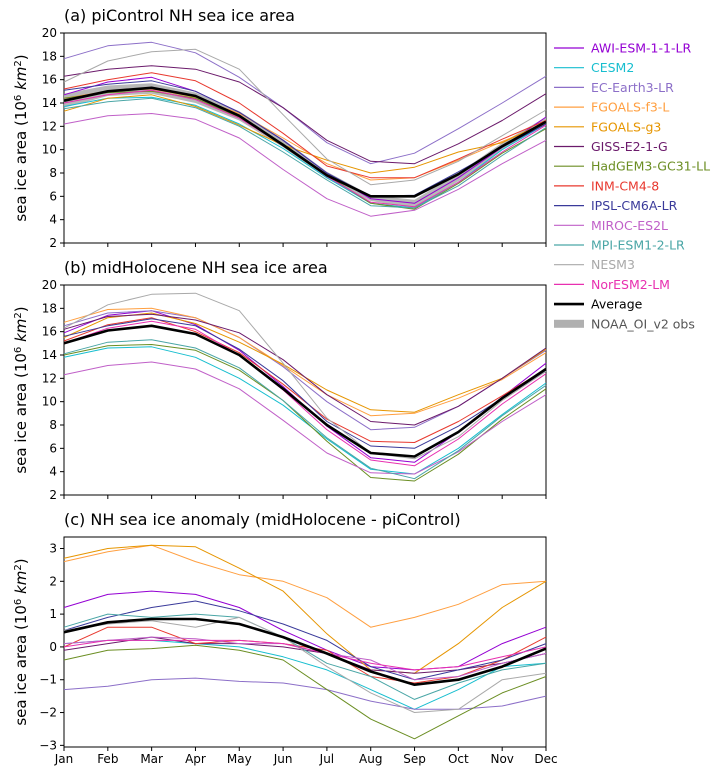  Describe the element at coordinates (151, 759) in the screenshot. I see `xtick-label: Mar` at that location.